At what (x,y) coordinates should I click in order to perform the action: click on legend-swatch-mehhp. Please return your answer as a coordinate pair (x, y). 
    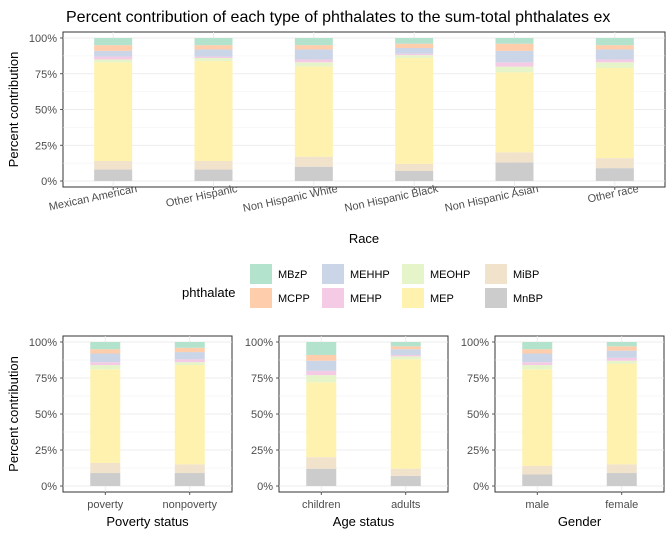
    Looking at the image, I should click on (333, 274).